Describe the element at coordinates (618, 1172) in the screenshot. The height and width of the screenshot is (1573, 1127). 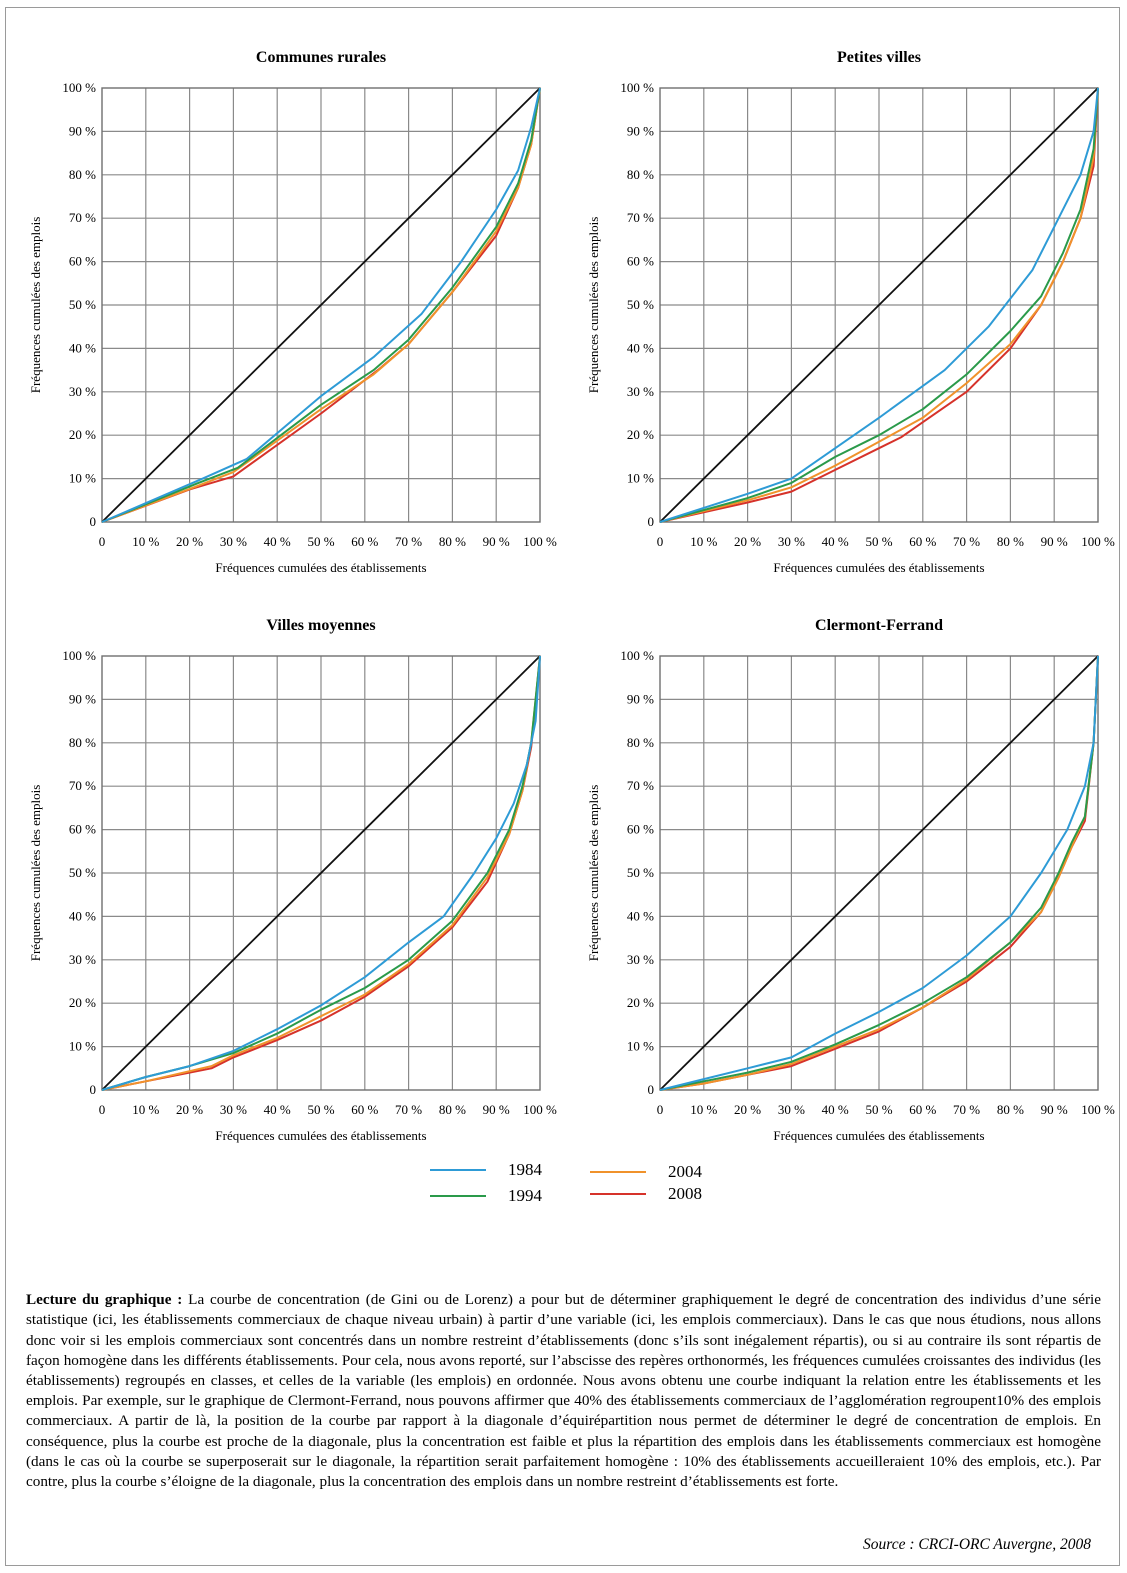
I see `legend-swatch-2004` at that location.